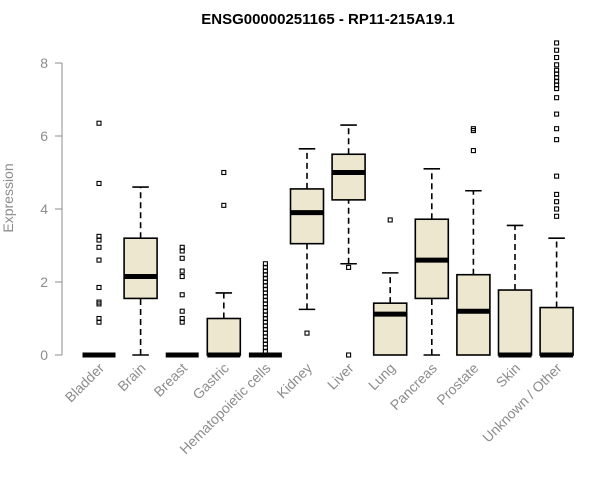 The height and width of the screenshot is (500, 600). I want to click on y-tick-label: 6, so click(44, 136).